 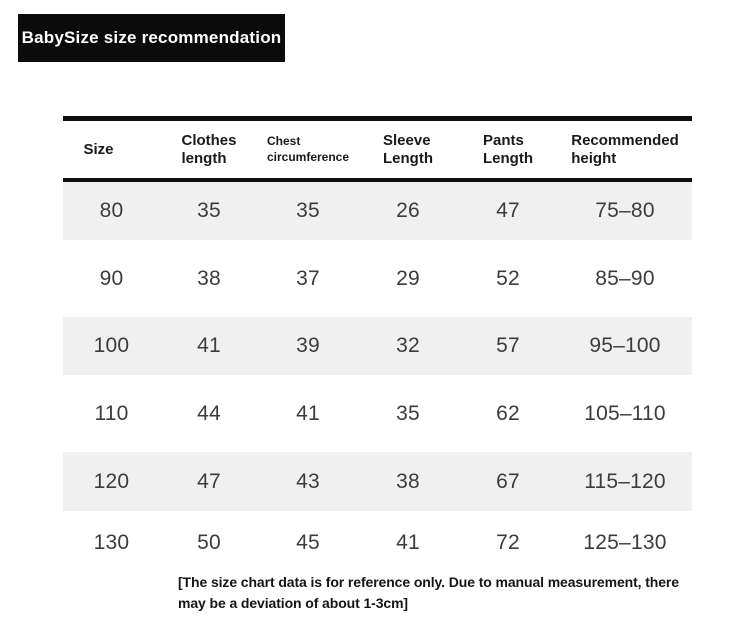 What do you see at coordinates (377, 118) in the screenshot?
I see `table-top-rule` at bounding box center [377, 118].